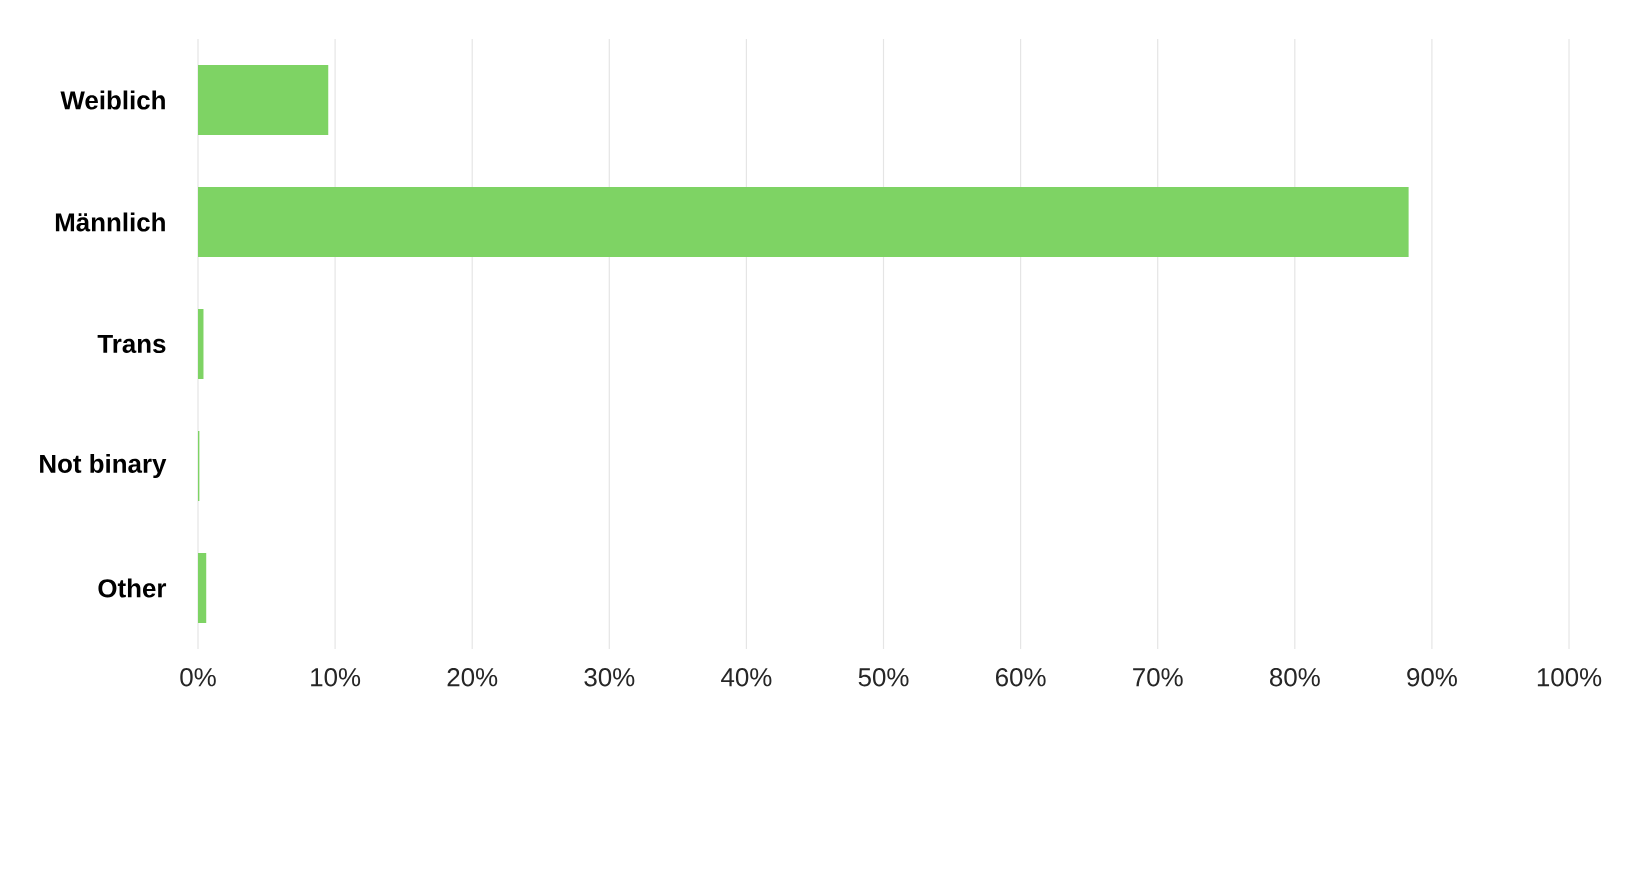 The width and height of the screenshot is (1640, 888). I want to click on y-tick-label: Other, so click(132, 588).